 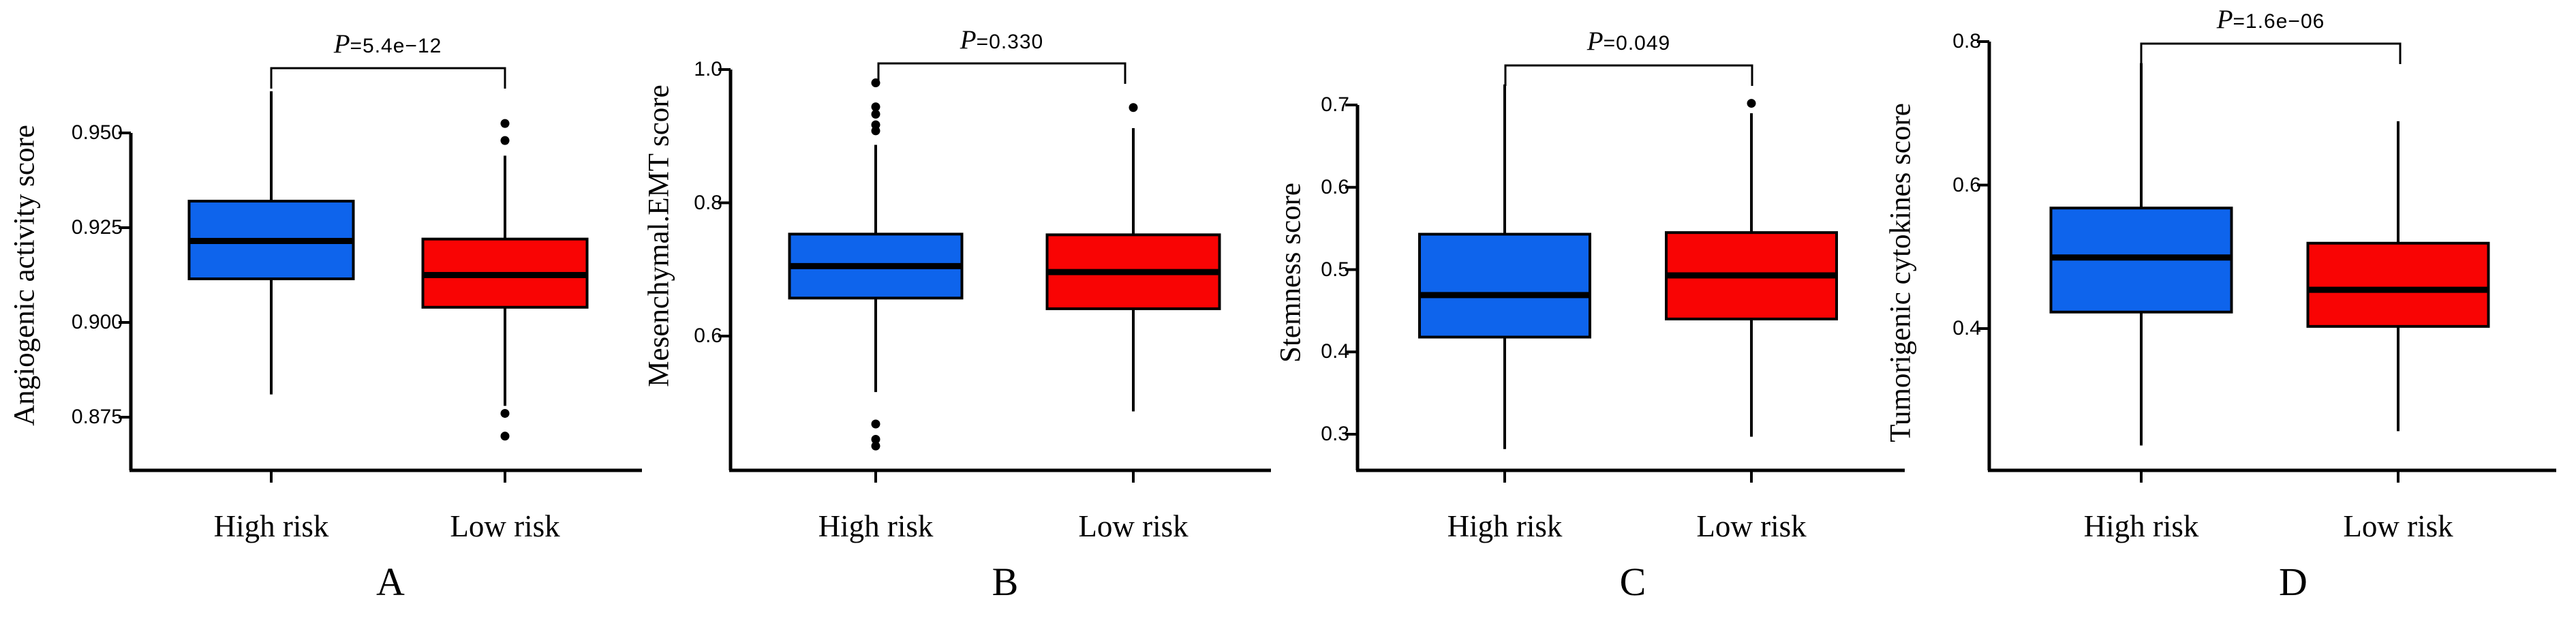 I want to click on y-tick-label: 0.925, so click(x=97, y=227).